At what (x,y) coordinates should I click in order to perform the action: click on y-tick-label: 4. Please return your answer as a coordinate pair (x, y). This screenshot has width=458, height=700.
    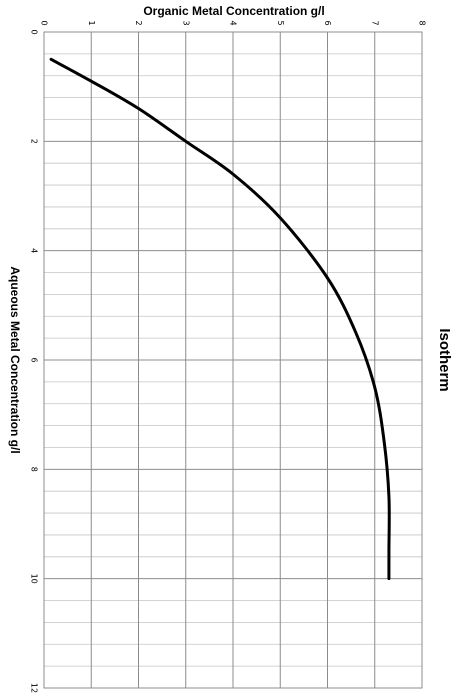
    Looking at the image, I should click on (233, 22).